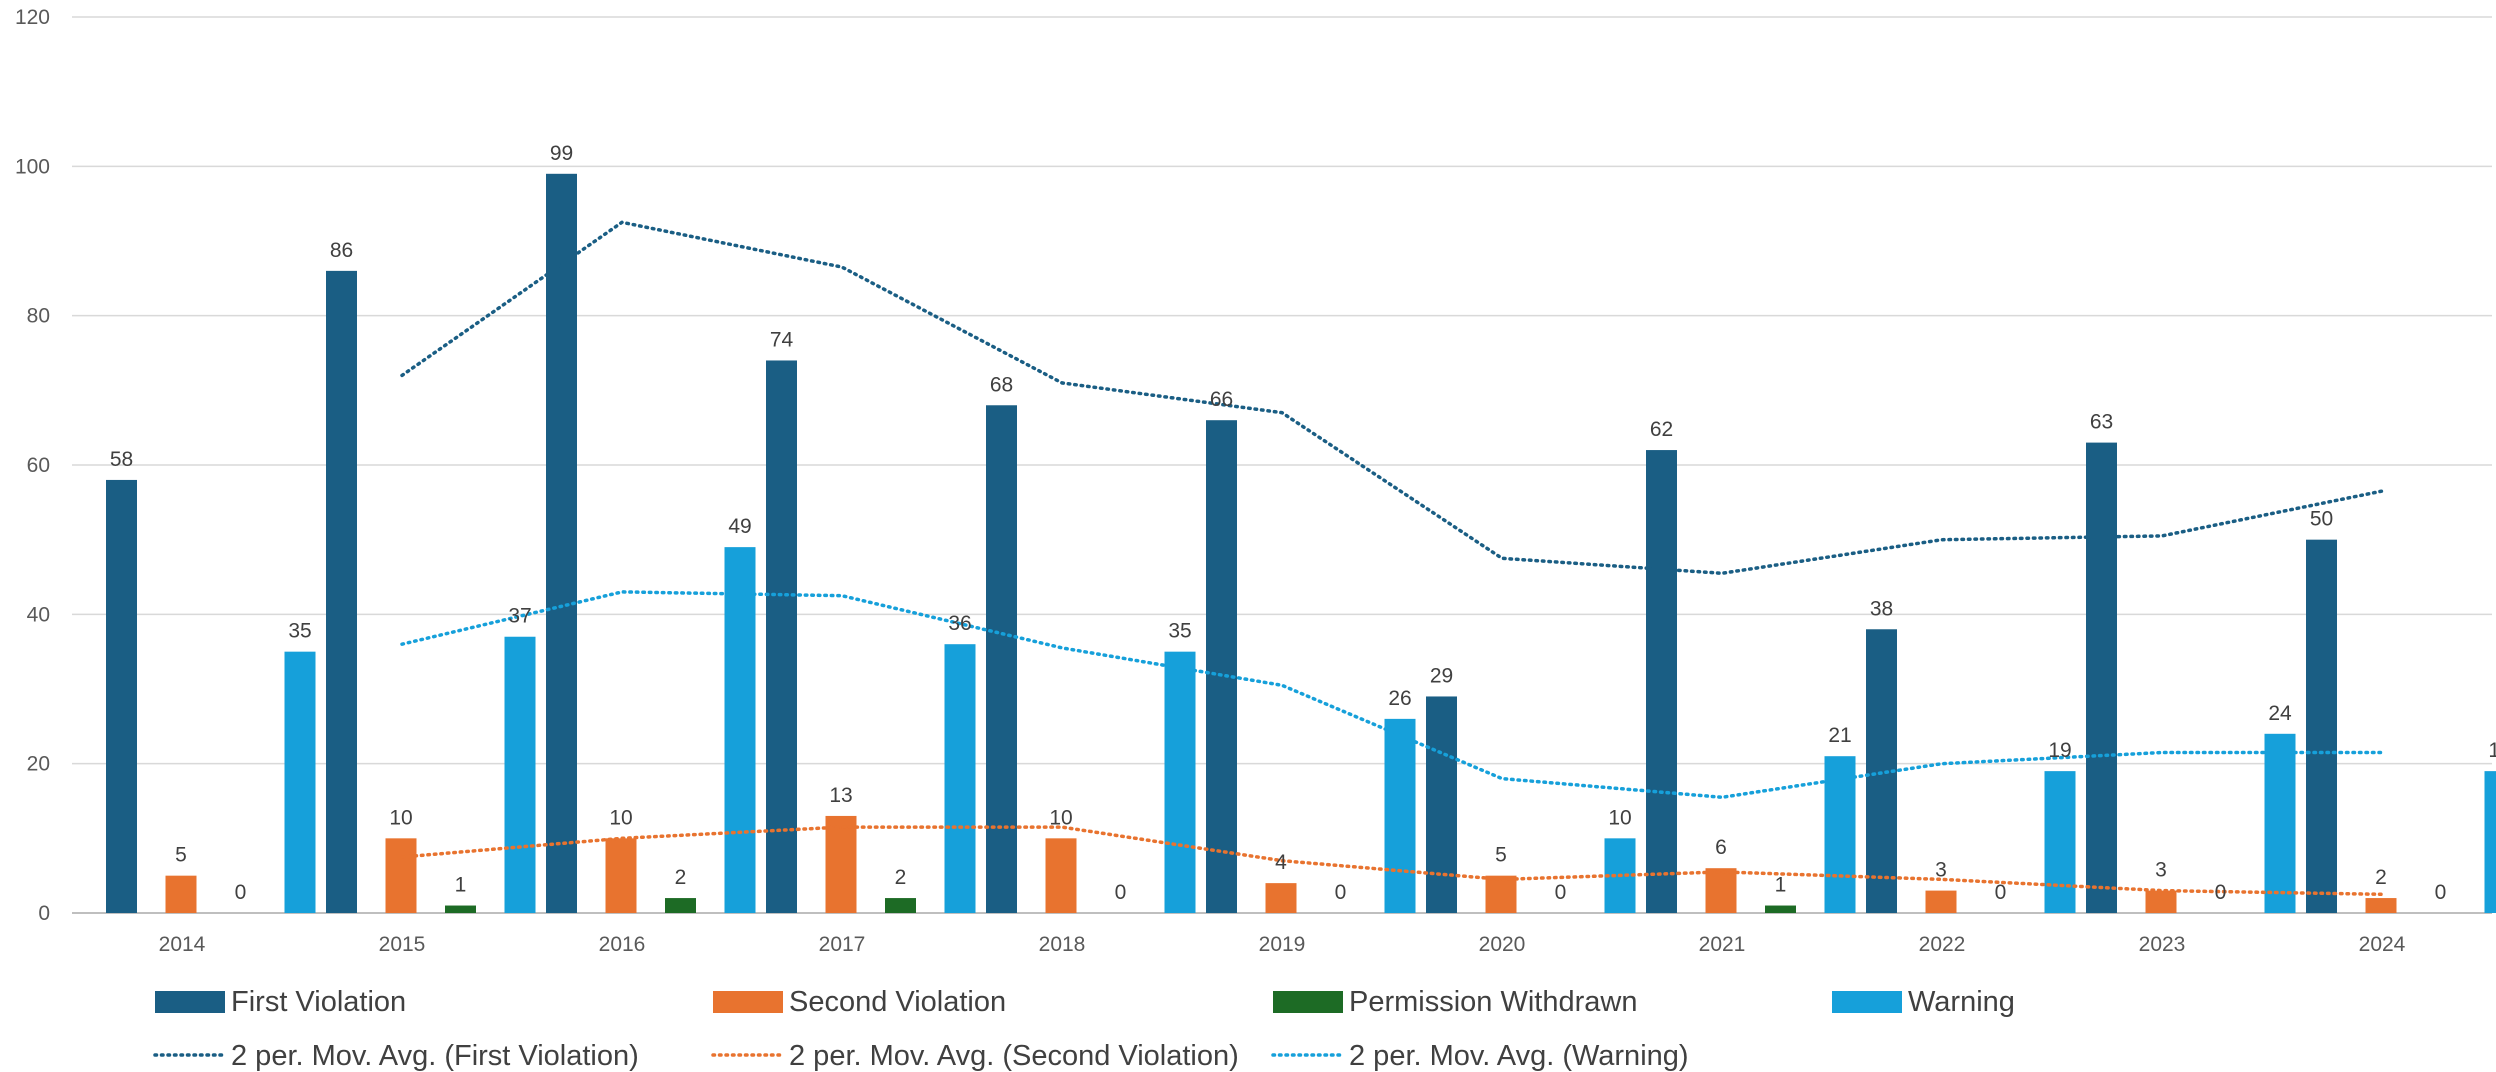  I want to click on legend-label: 2 per. Mov. Avg. (Warning), so click(1519, 1056).